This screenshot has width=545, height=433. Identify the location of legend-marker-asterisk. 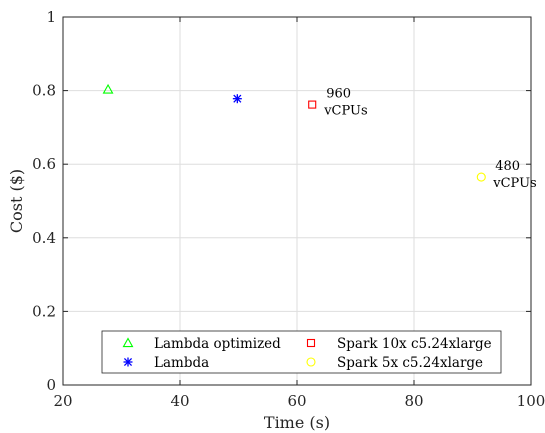
(128, 362).